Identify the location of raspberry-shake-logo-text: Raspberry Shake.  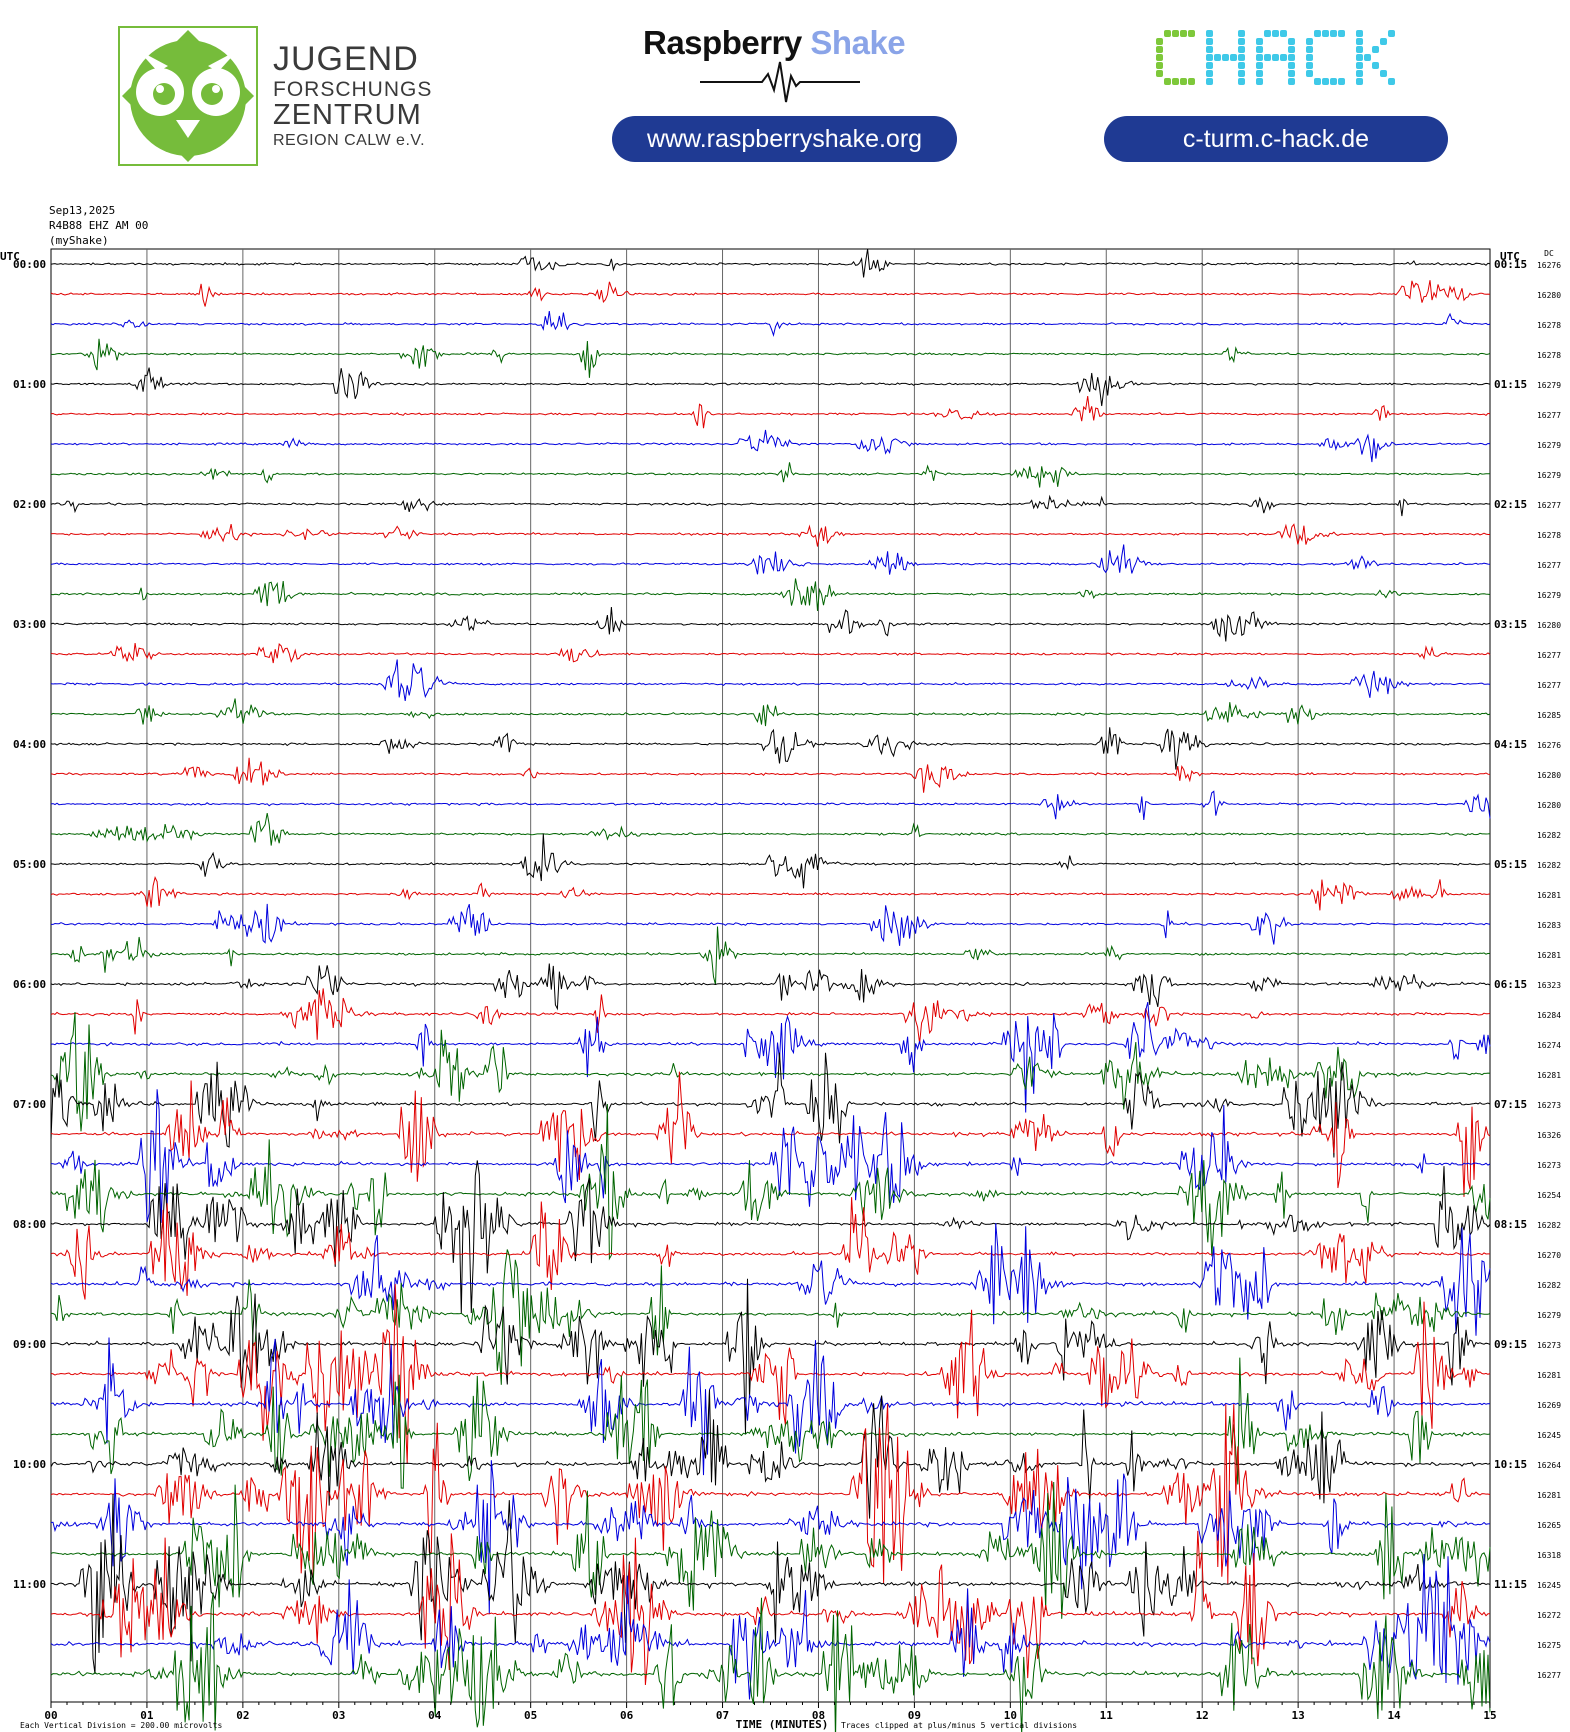
(774, 43).